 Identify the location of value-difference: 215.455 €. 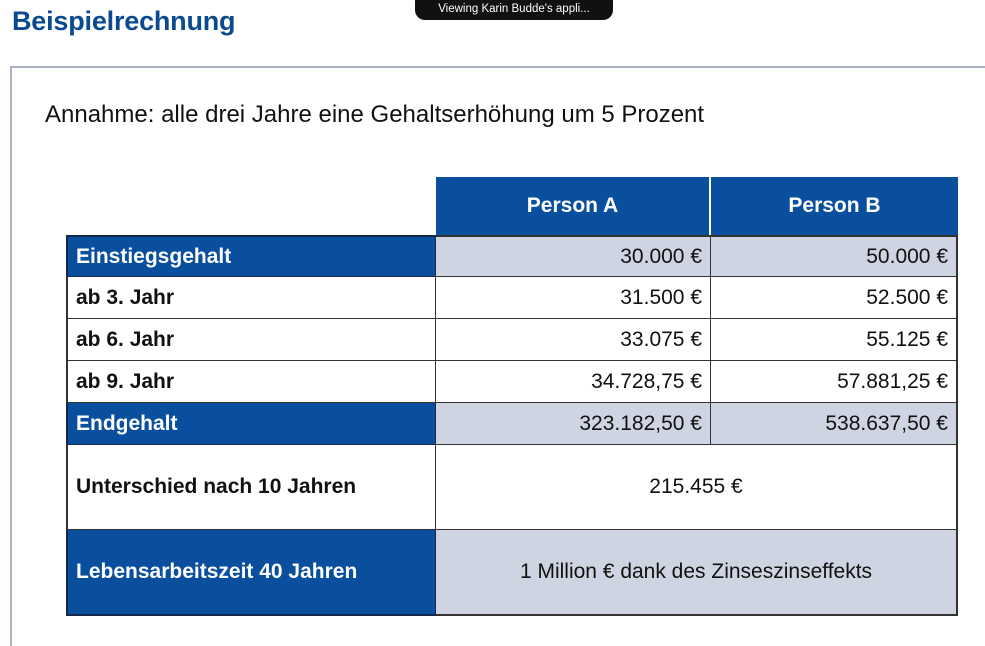
(697, 487).